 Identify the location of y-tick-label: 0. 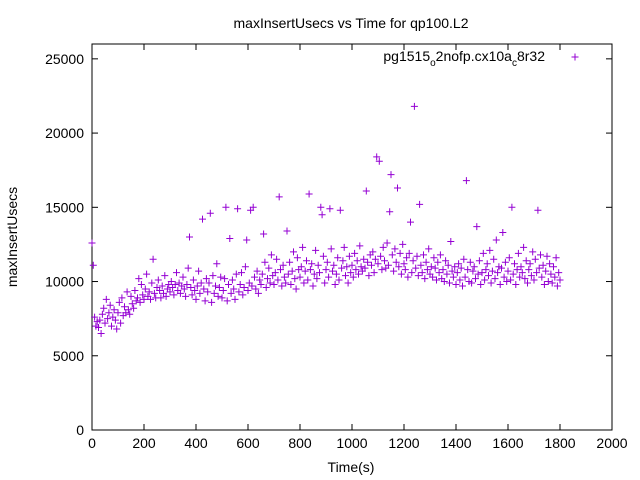
(80, 430).